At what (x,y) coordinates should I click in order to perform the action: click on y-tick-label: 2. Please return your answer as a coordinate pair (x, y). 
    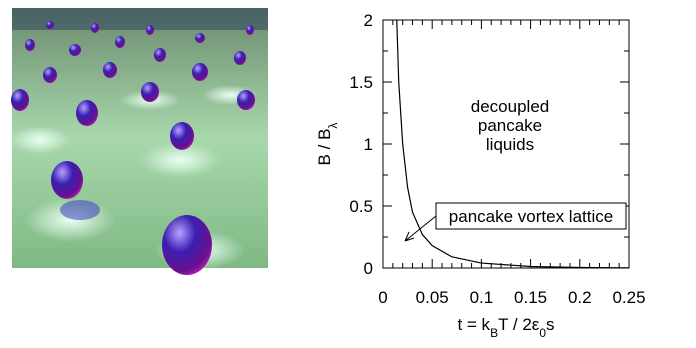
    Looking at the image, I should click on (368, 20).